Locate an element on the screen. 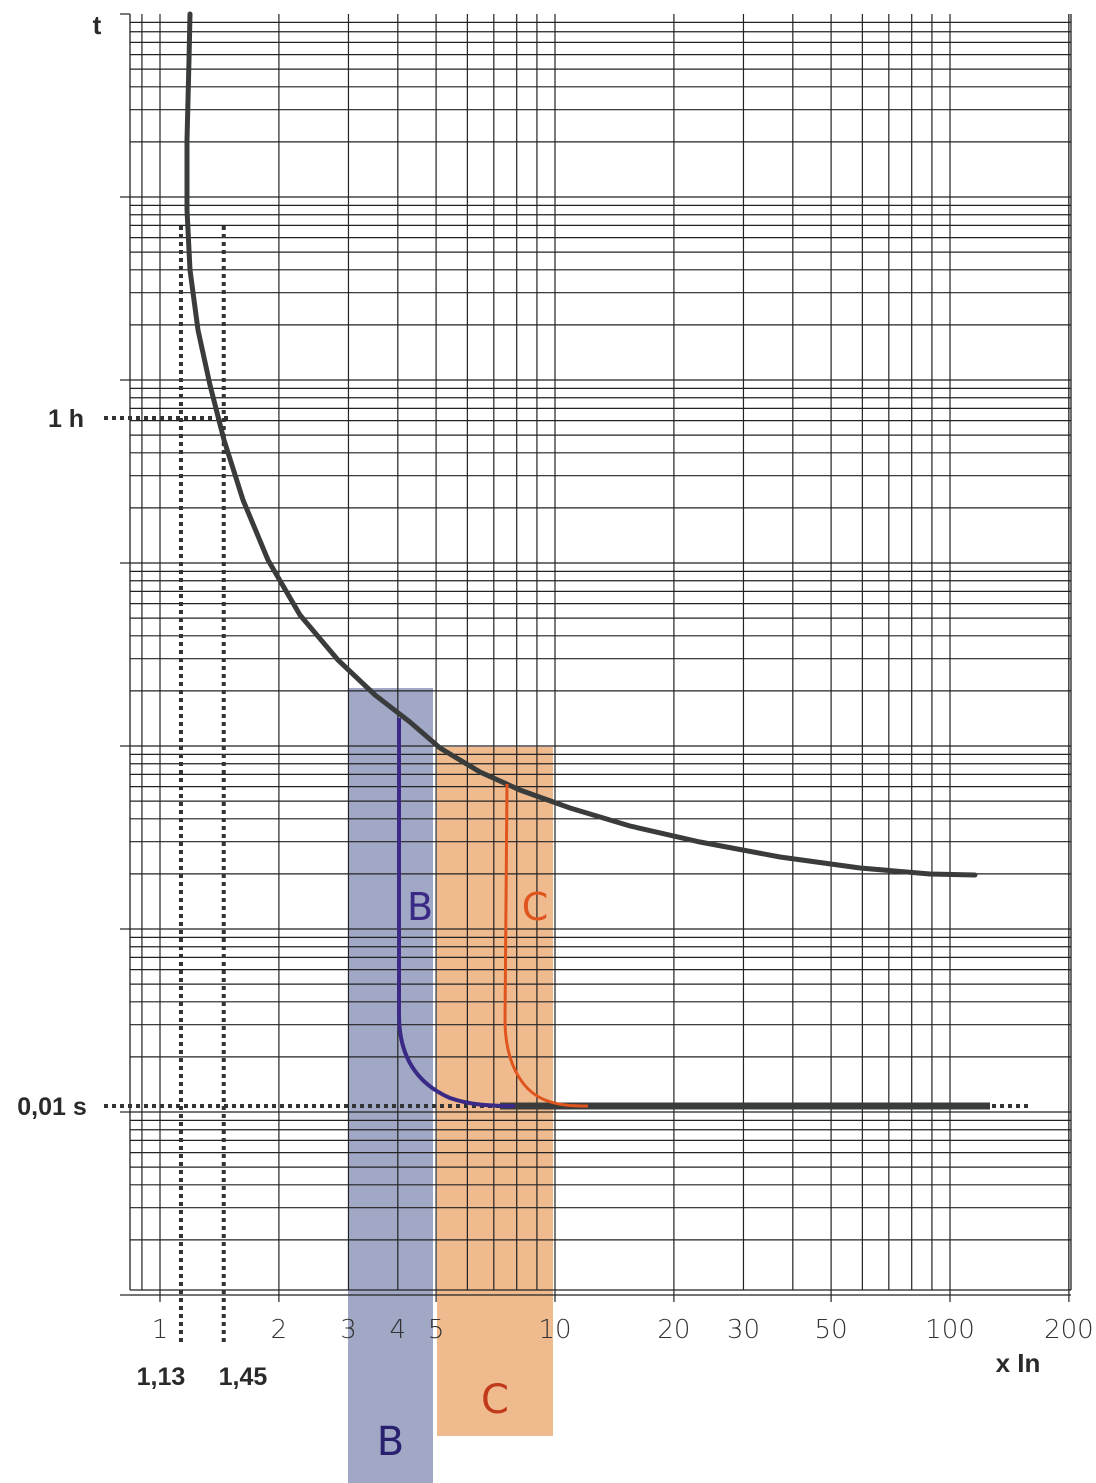  trip-zone-c is located at coordinates (495, 1091).